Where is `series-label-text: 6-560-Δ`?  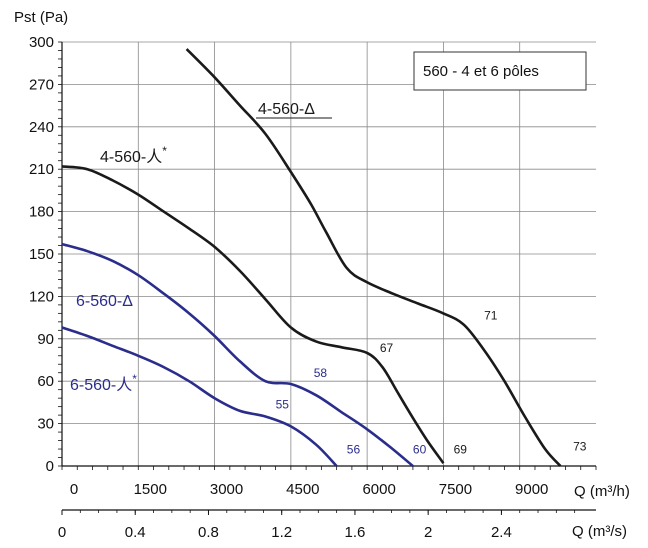
series-label-text: 6-560-Δ is located at coordinates (104, 301).